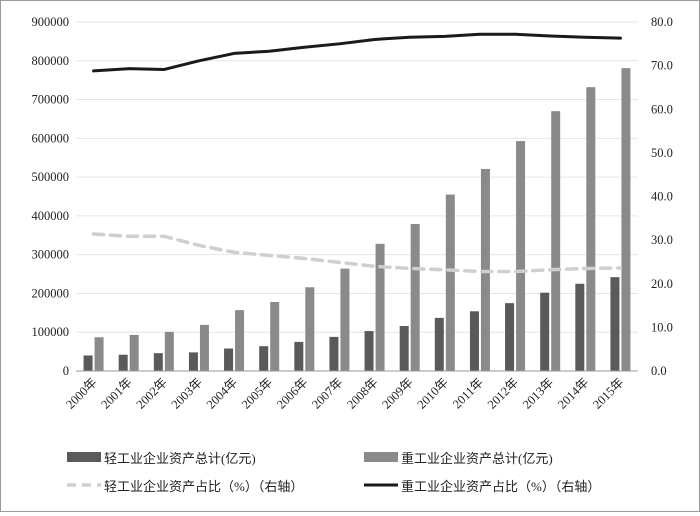 This screenshot has height=516, width=700. I want to click on x-tick-label: 2002年, so click(152, 393).